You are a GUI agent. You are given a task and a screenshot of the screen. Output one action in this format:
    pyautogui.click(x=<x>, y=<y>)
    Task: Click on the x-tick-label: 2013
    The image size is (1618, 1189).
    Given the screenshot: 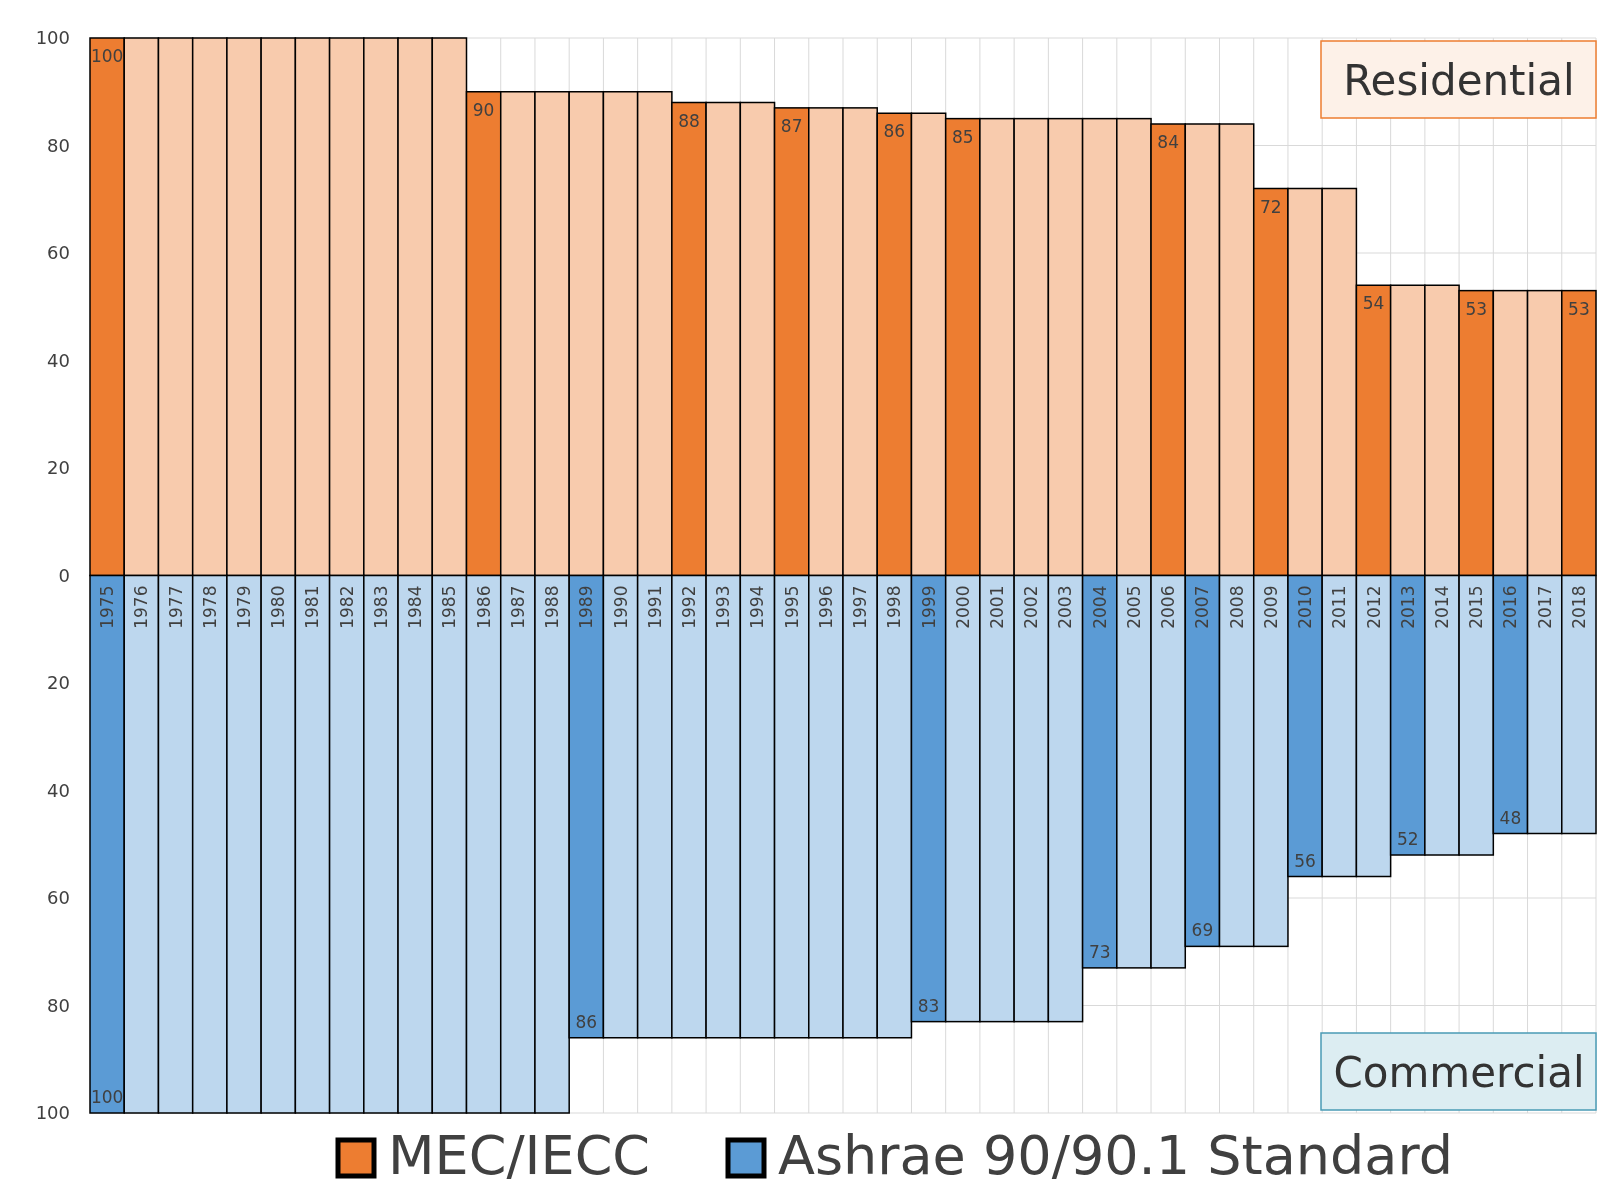 What is the action you would take?
    pyautogui.click(x=1407, y=607)
    